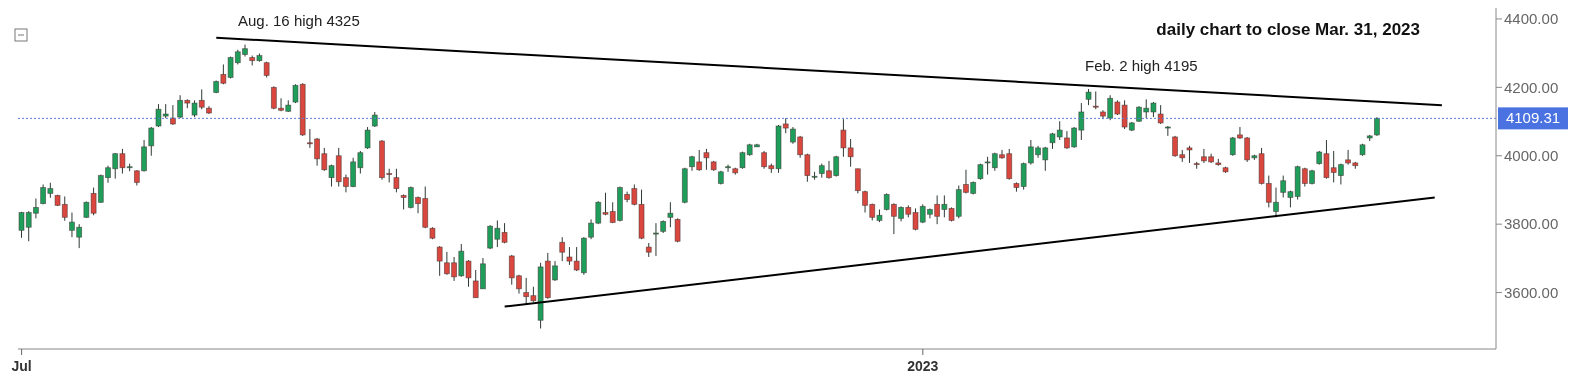 Image resolution: width=1578 pixels, height=377 pixels. I want to click on y-tick-label: 4400.00, so click(1531, 19).